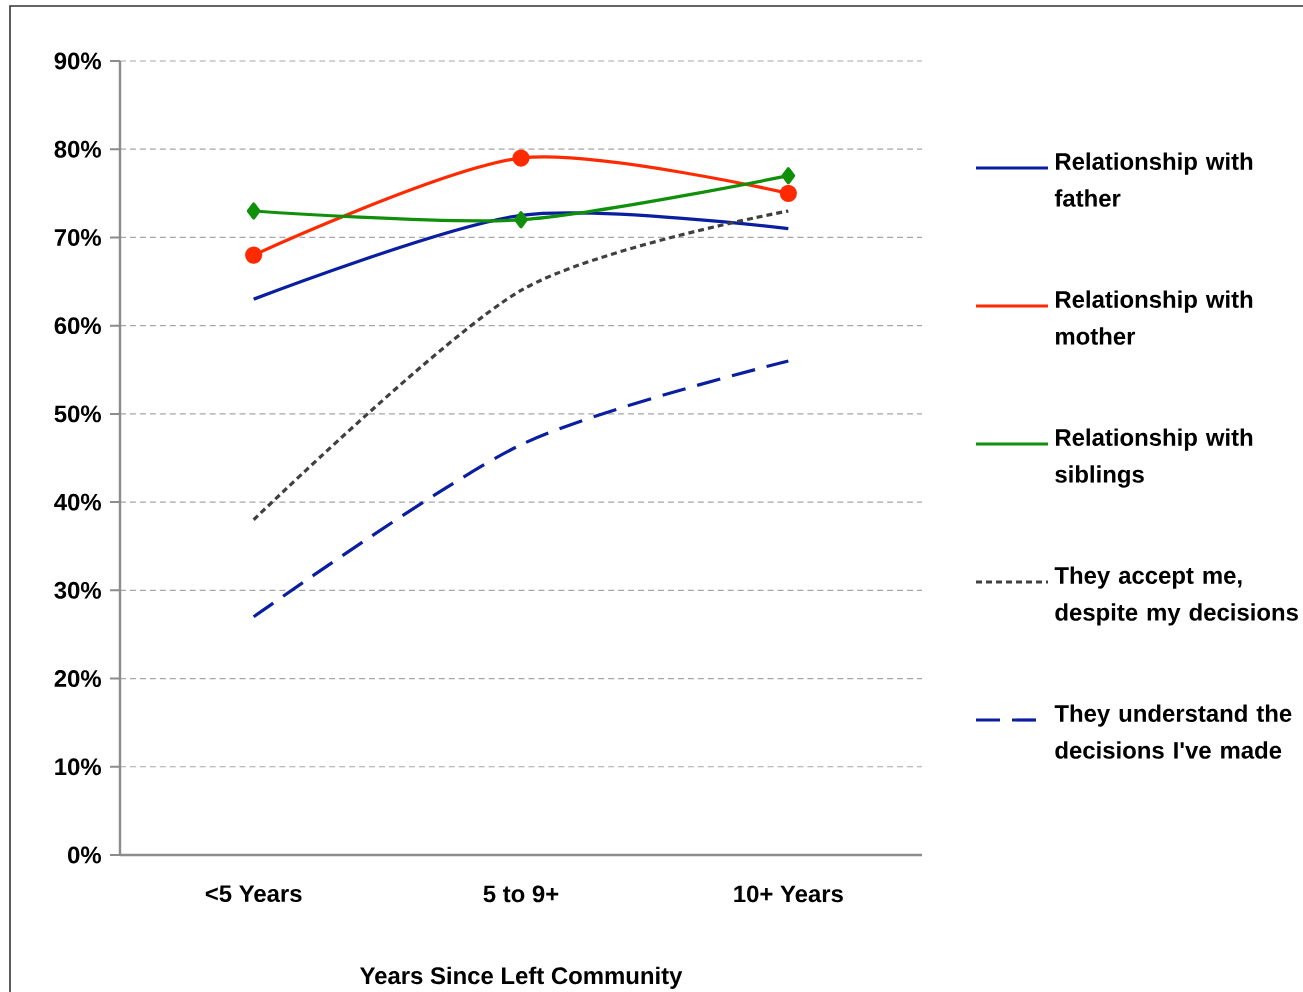 This screenshot has width=1303, height=992. Describe the element at coordinates (1154, 317) in the screenshot. I see `legend-label: Relationship with mother` at that location.